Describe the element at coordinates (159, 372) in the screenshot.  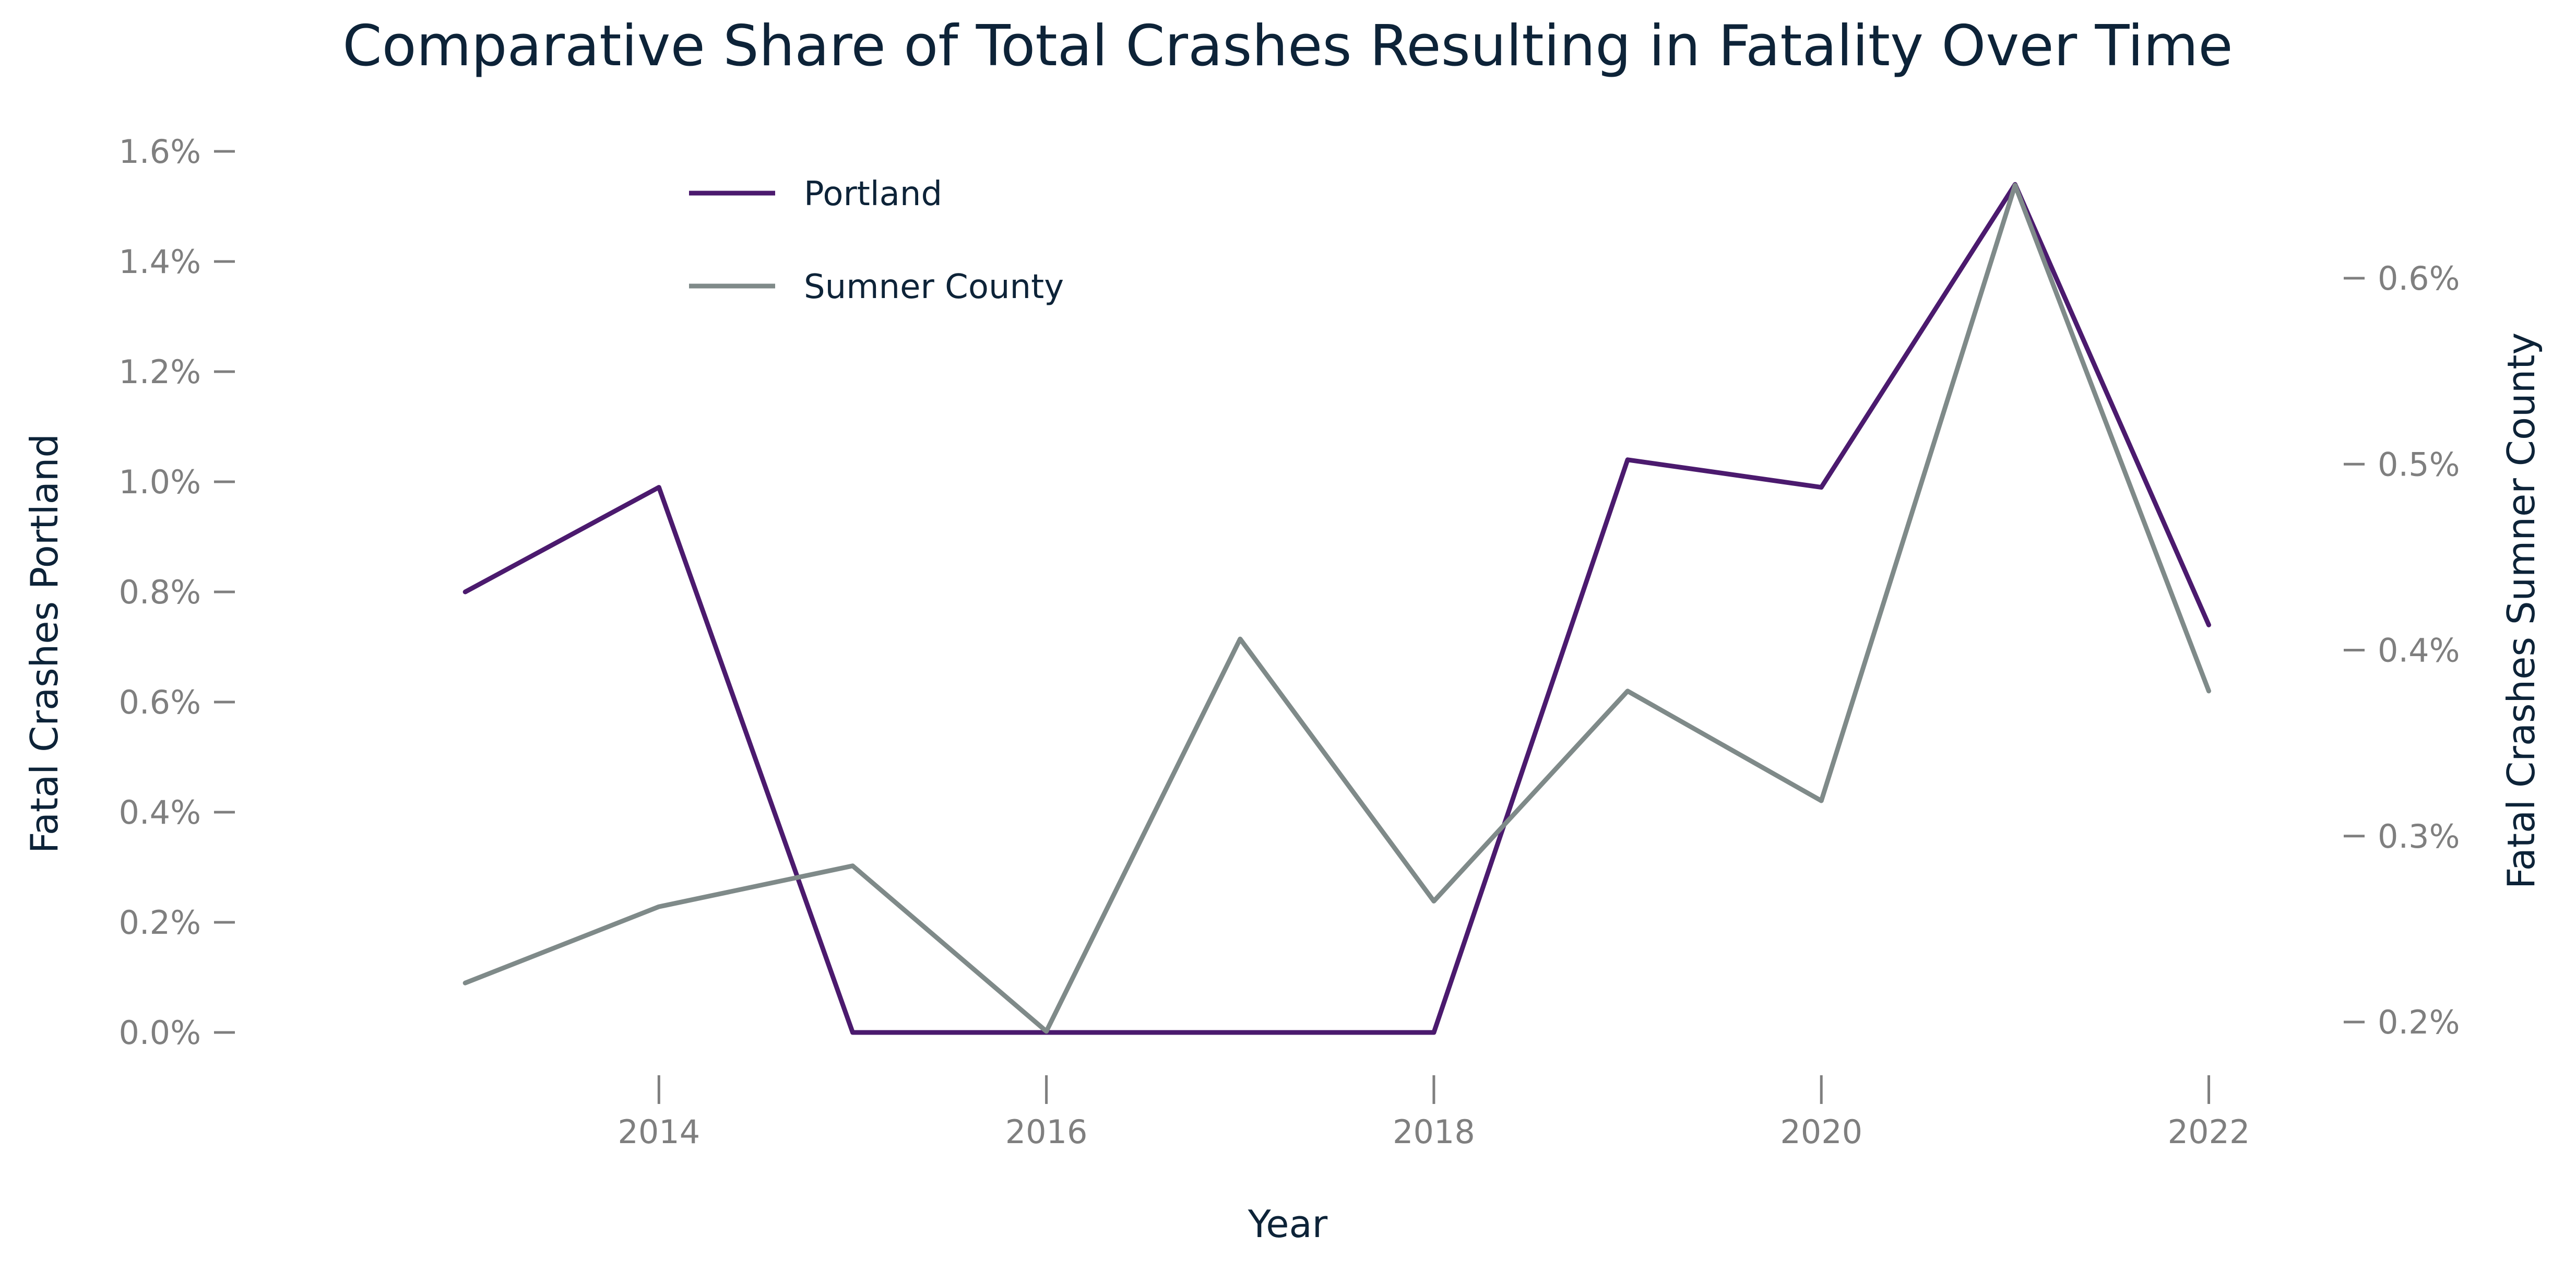
I see `y-left-tick-label: 1.2%` at that location.